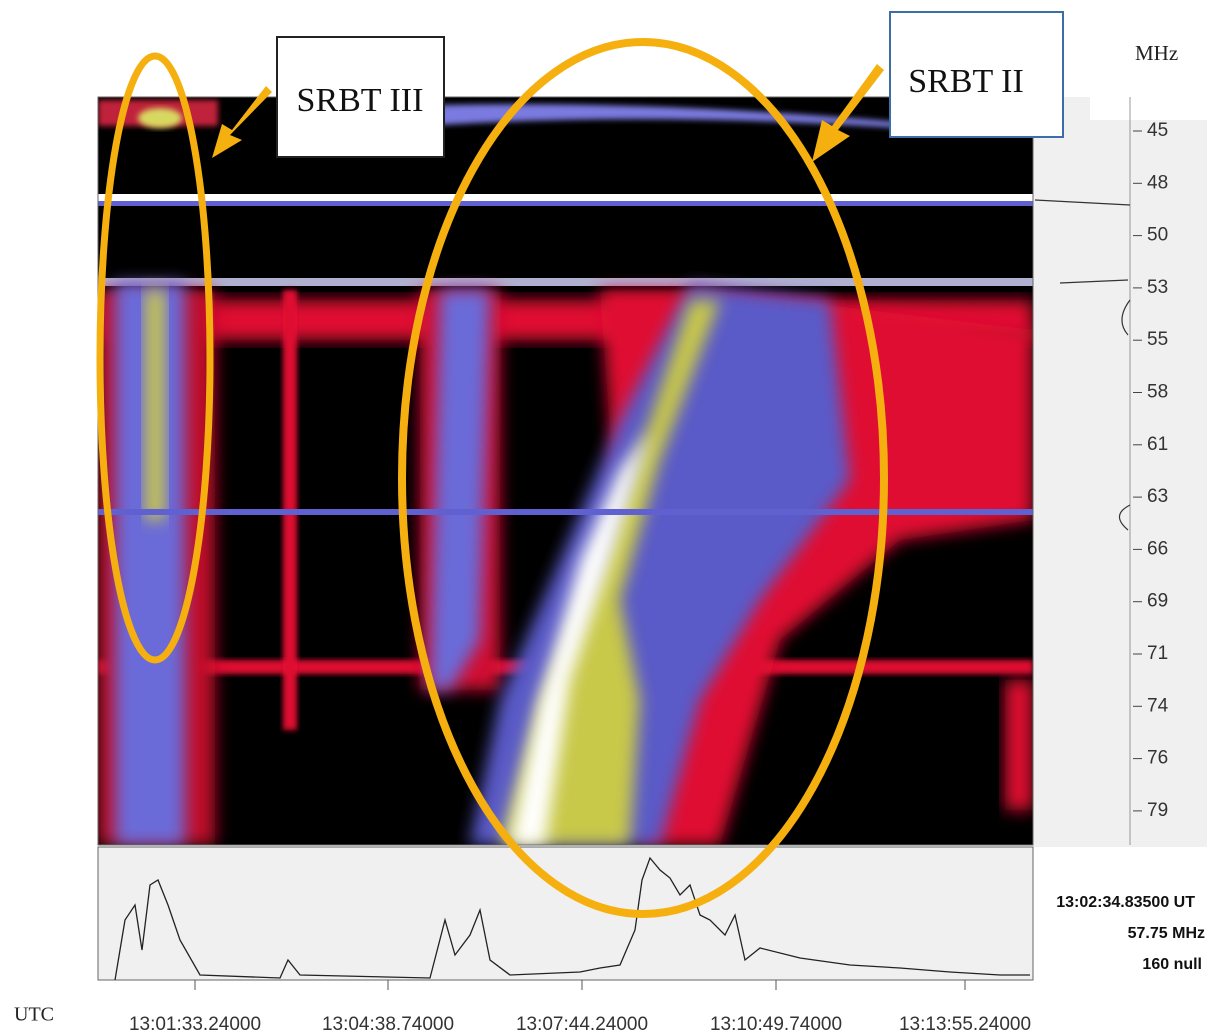  Describe the element at coordinates (1157, 548) in the screenshot. I see `frequency-tick-label: 66` at that location.